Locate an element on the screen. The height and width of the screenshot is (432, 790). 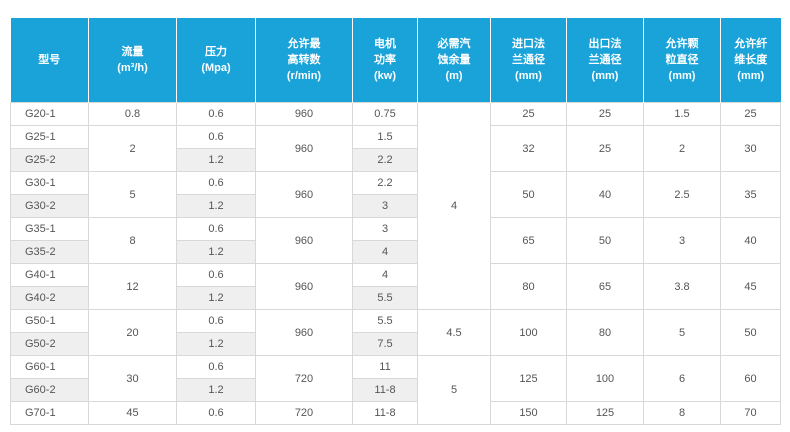
cell-inlet: 65 is located at coordinates (528, 240).